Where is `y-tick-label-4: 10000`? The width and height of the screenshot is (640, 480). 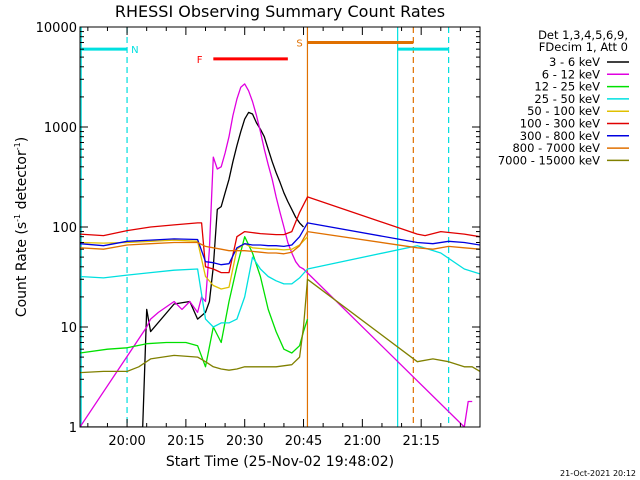
y-tick-label-4: 10000 is located at coordinates (56, 28).